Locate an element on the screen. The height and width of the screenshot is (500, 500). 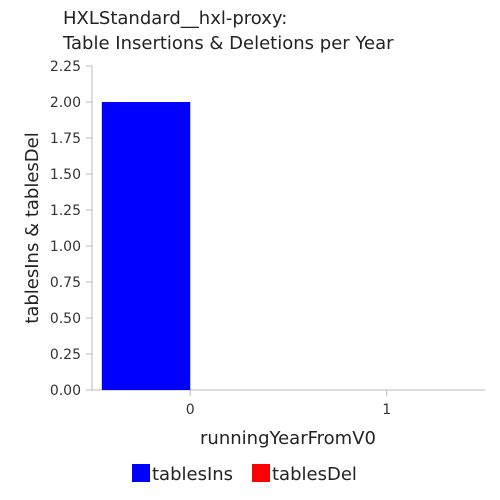
bars is located at coordinates (146, 246).